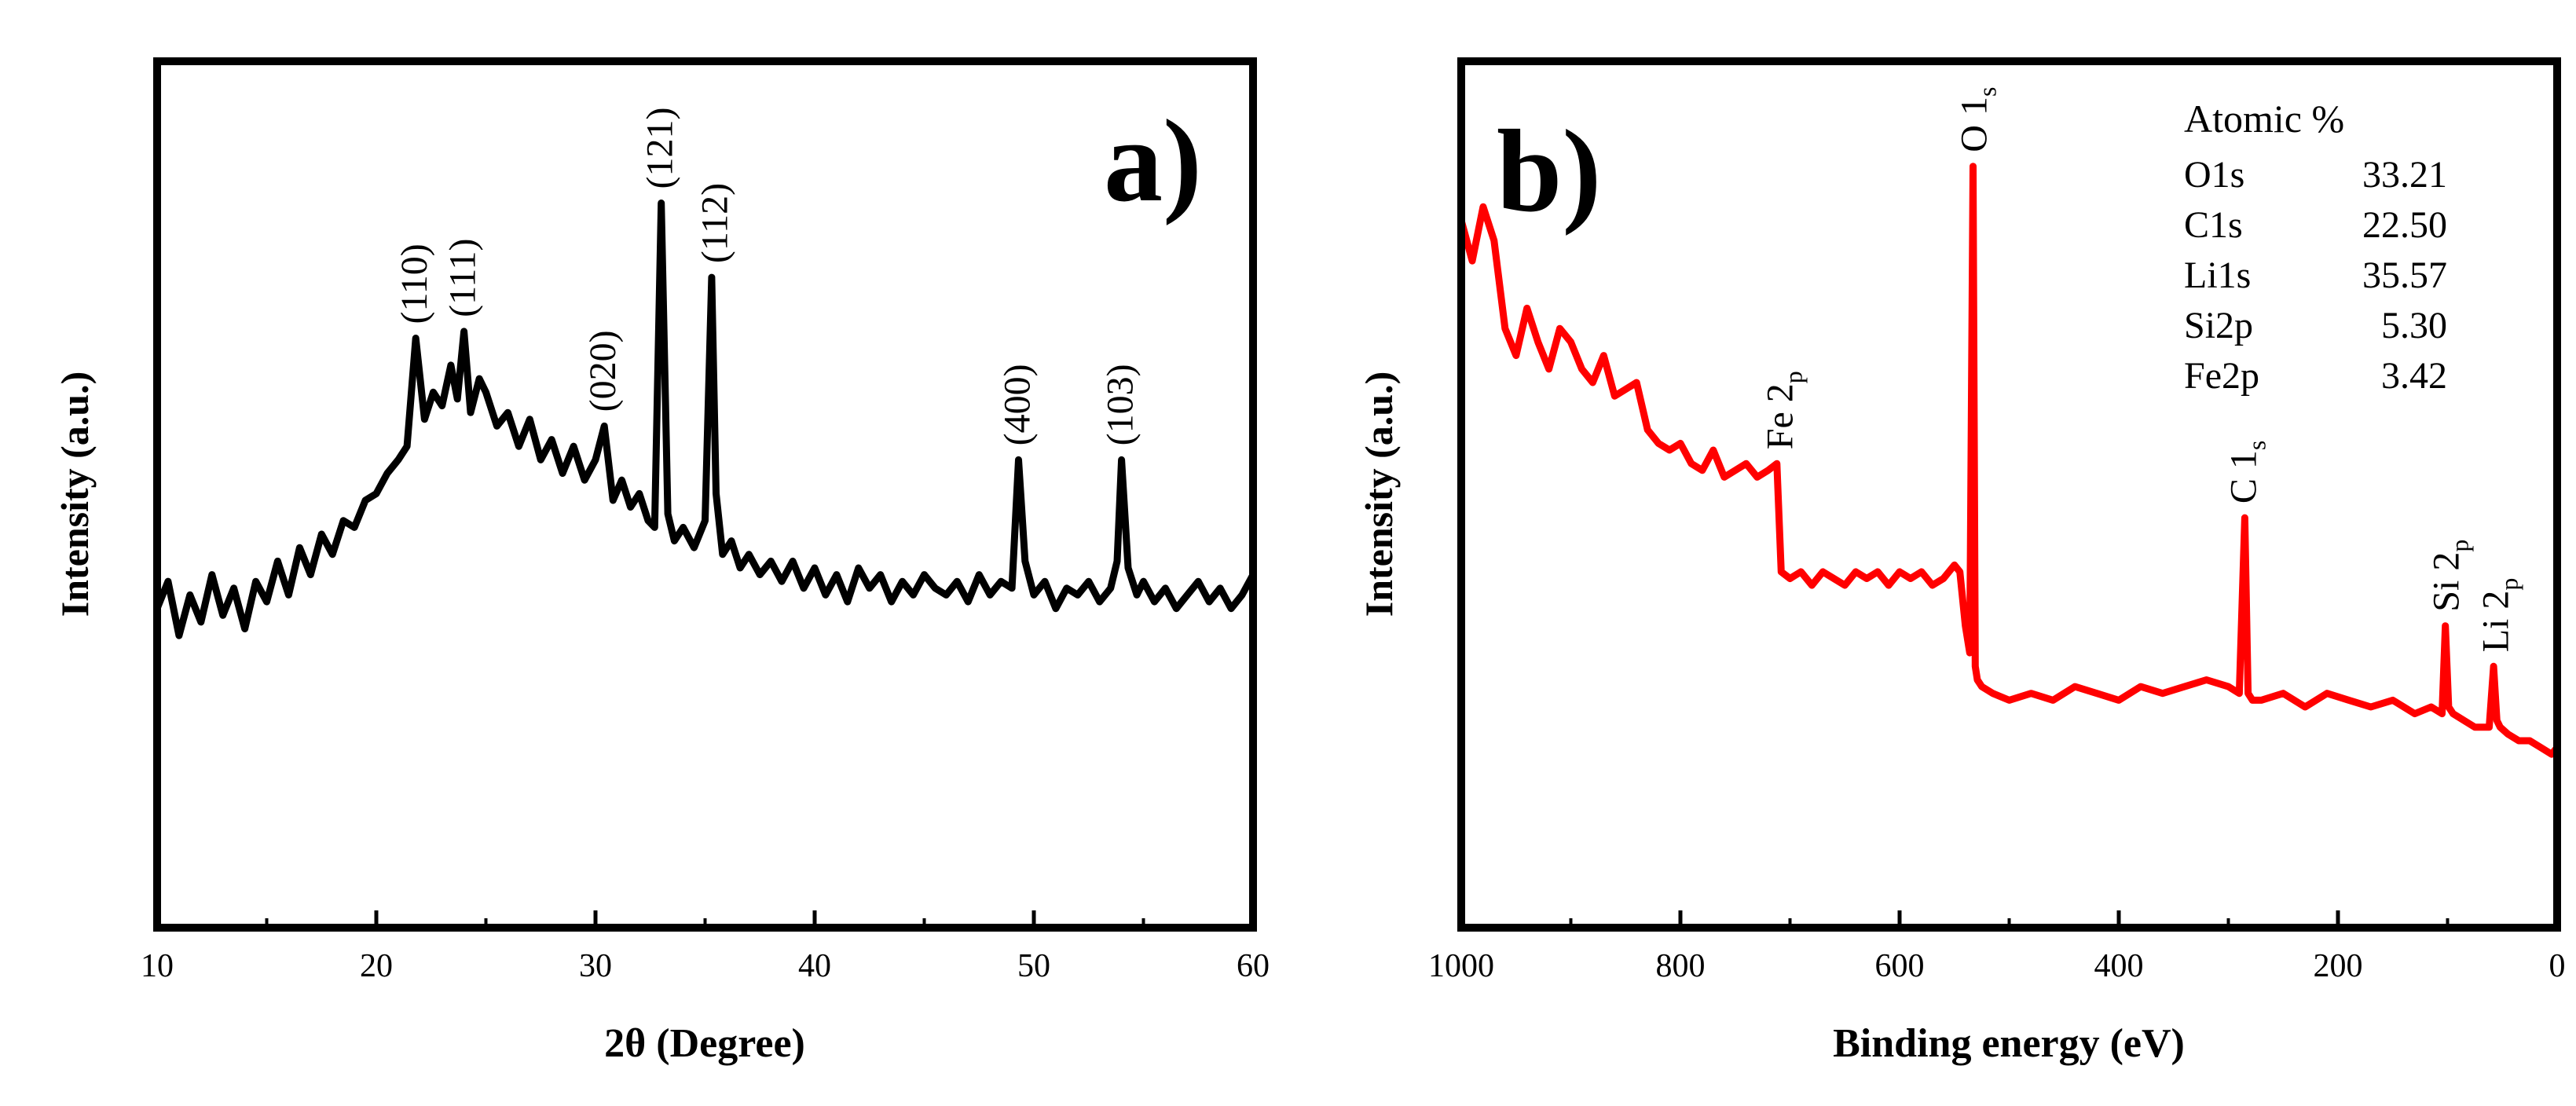 The width and height of the screenshot is (2576, 1106). I want to click on peak-label: (121), so click(660, 148).